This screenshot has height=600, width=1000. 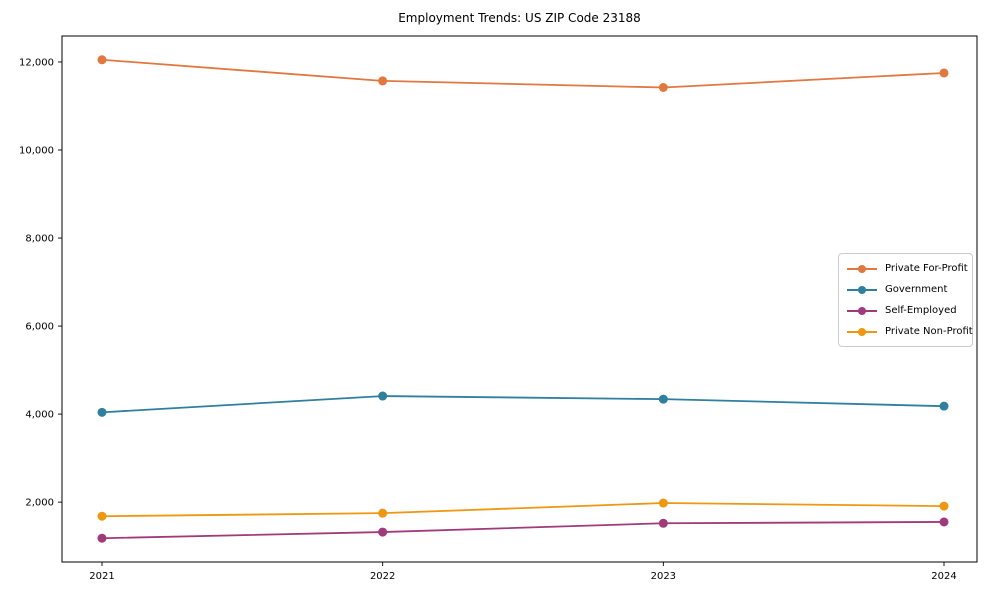 What do you see at coordinates (523, 73) in the screenshot?
I see `series-line-private-for-profit` at bounding box center [523, 73].